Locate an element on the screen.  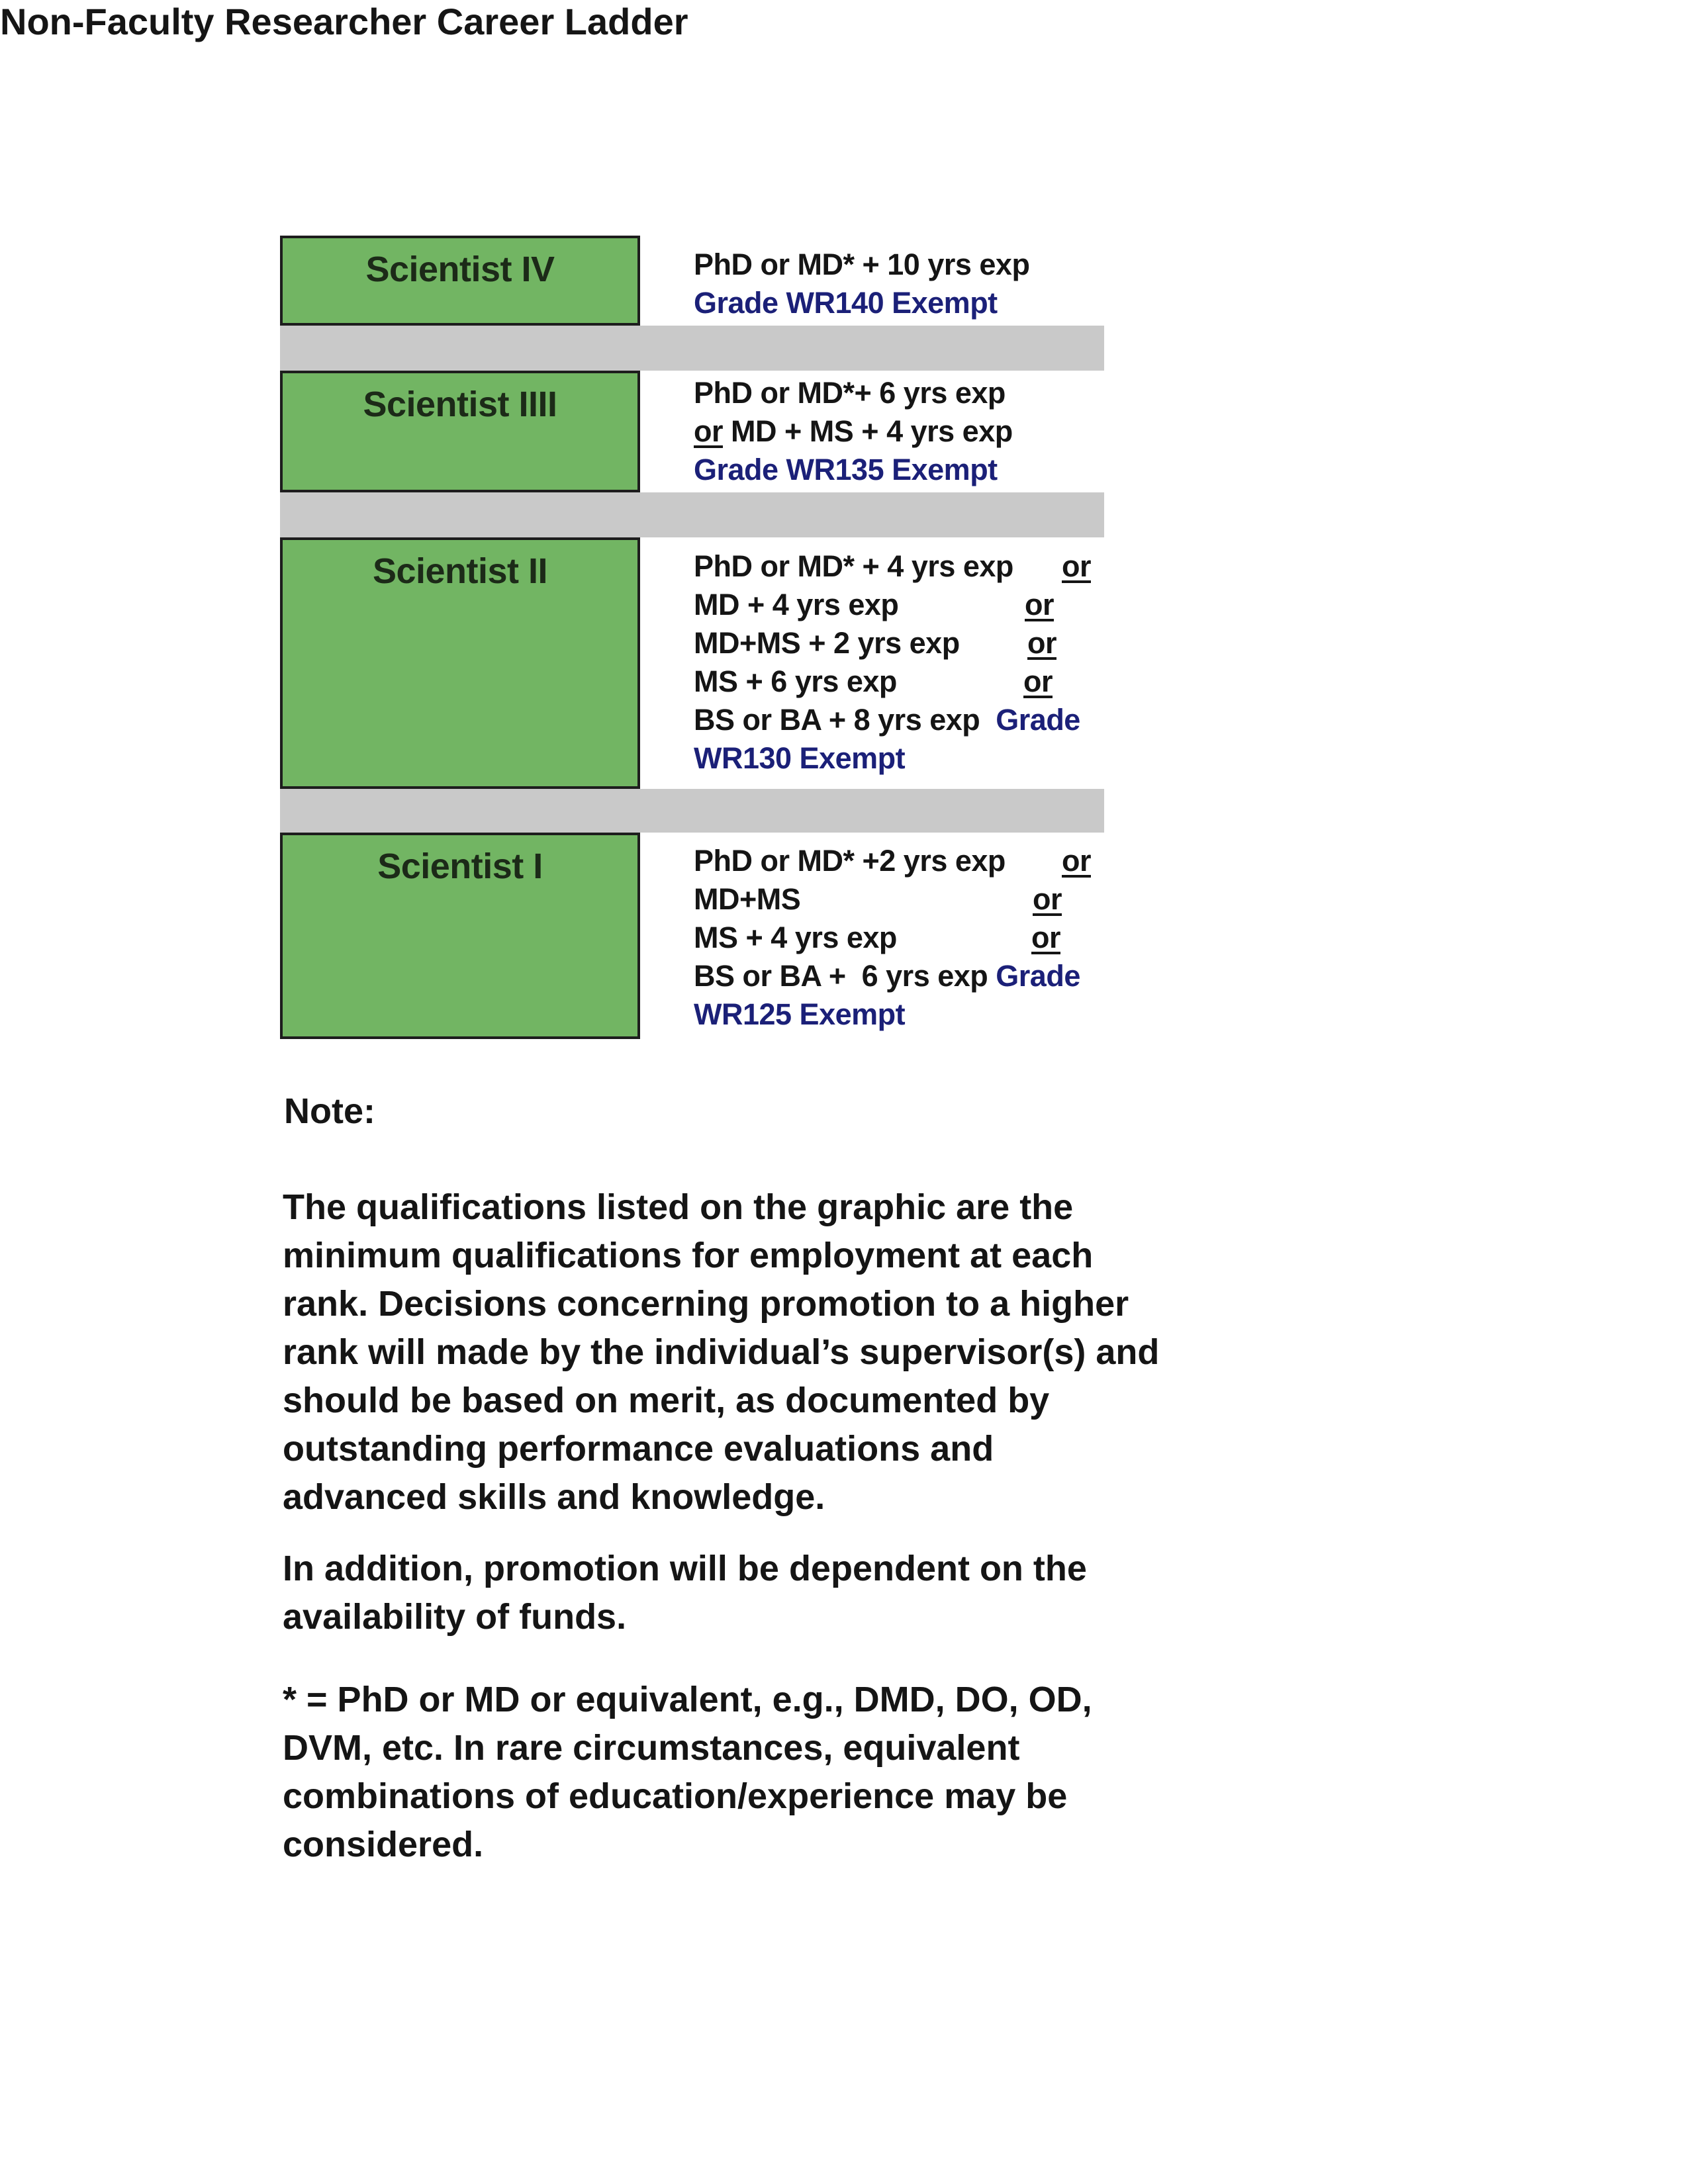
qual-text: MS + 6 yrs exp is located at coordinates (795, 681).